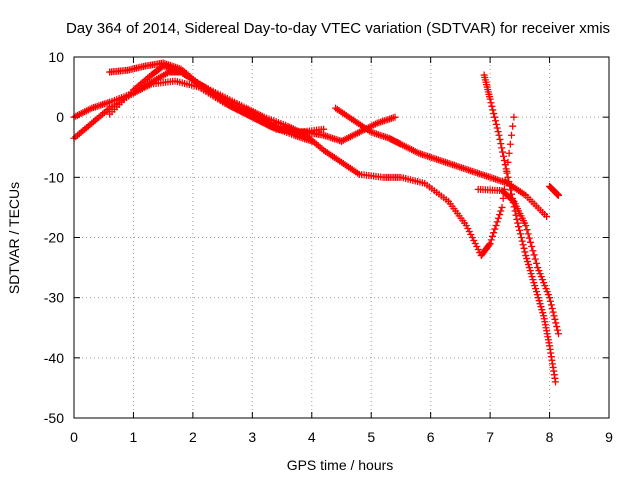 This screenshot has height=480, width=640. I want to click on x-tick-label: 1, so click(134, 437).